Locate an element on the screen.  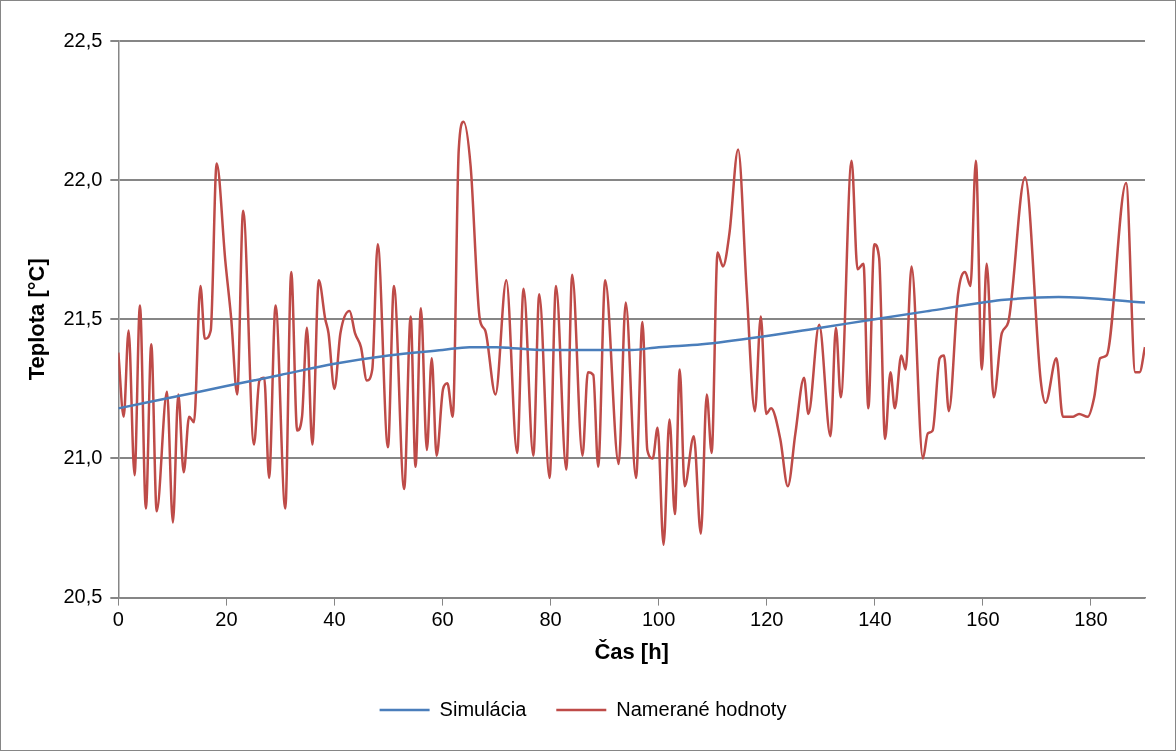
x-tick-label: 40 is located at coordinates (334, 619).